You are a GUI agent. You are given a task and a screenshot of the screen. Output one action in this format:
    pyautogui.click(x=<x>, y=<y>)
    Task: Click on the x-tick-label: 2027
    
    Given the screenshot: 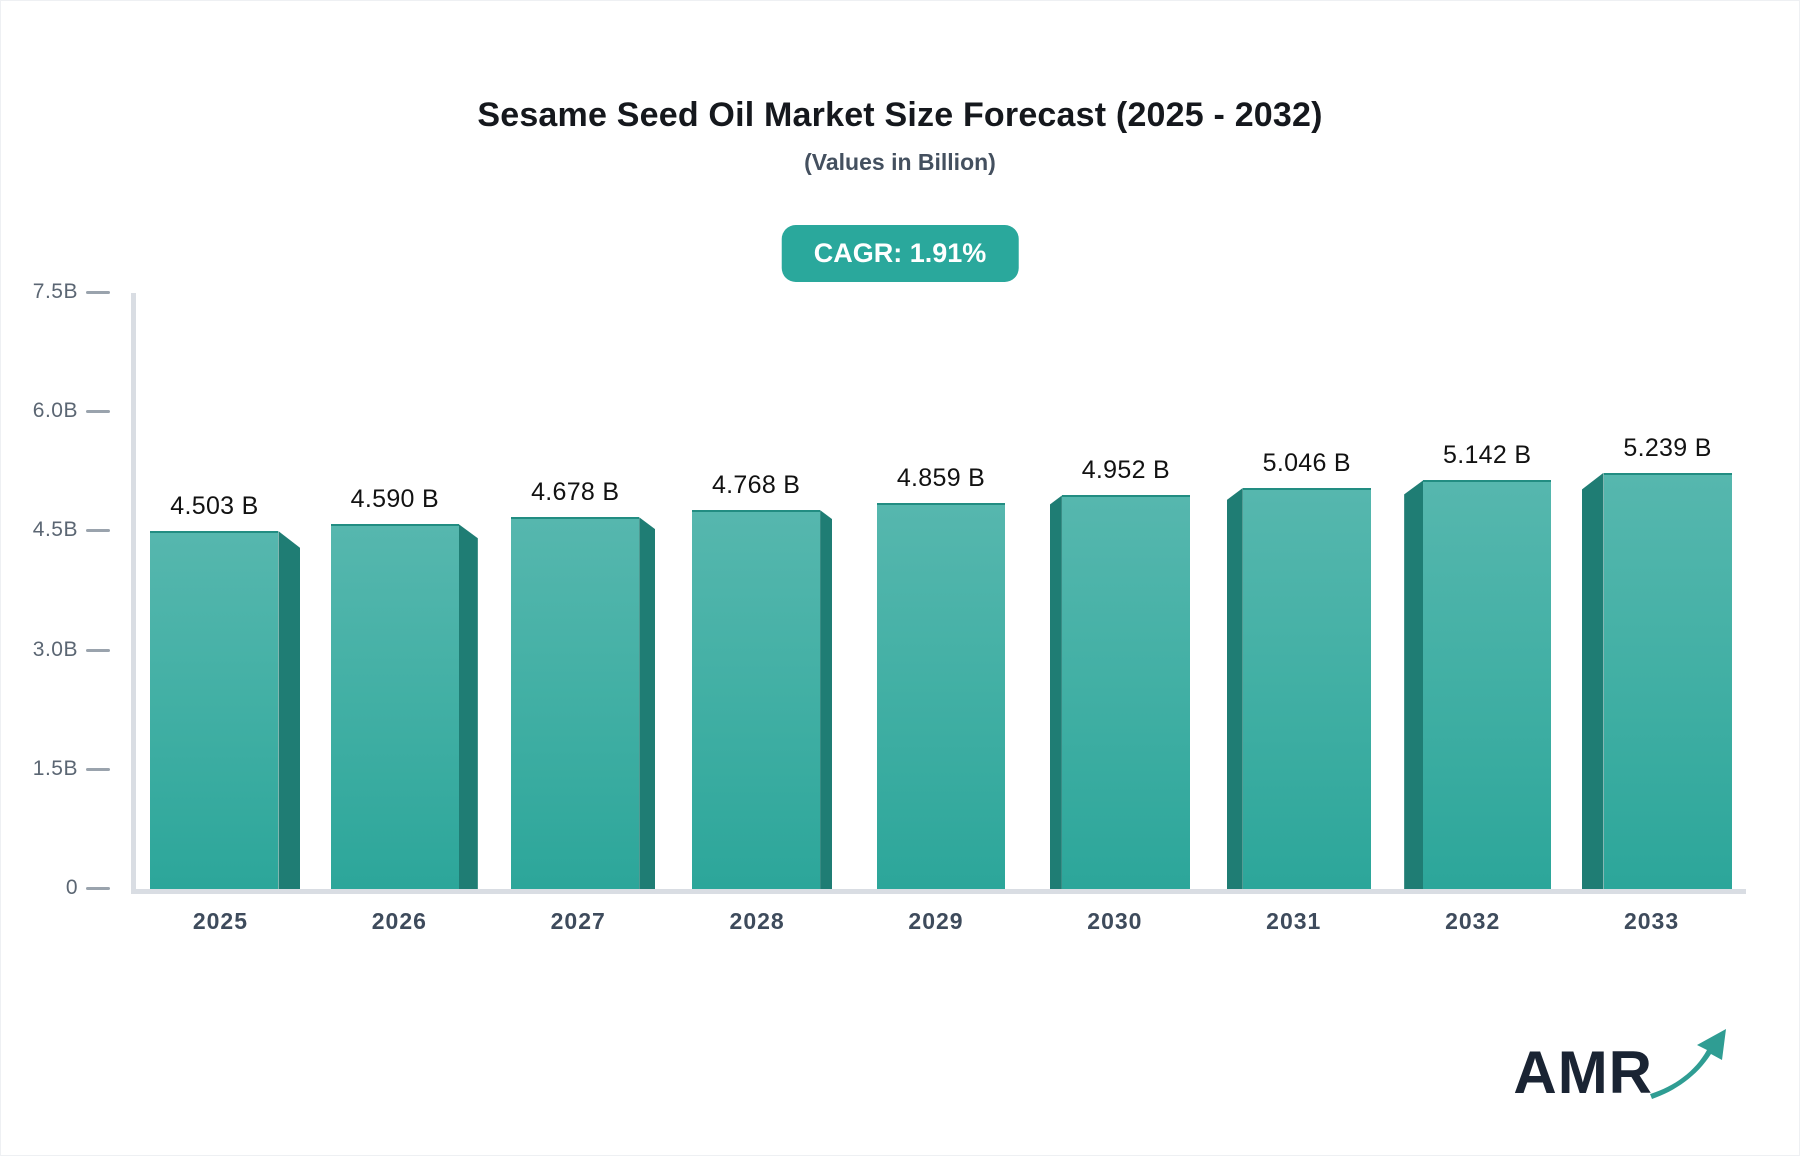 What is the action you would take?
    pyautogui.click(x=578, y=921)
    